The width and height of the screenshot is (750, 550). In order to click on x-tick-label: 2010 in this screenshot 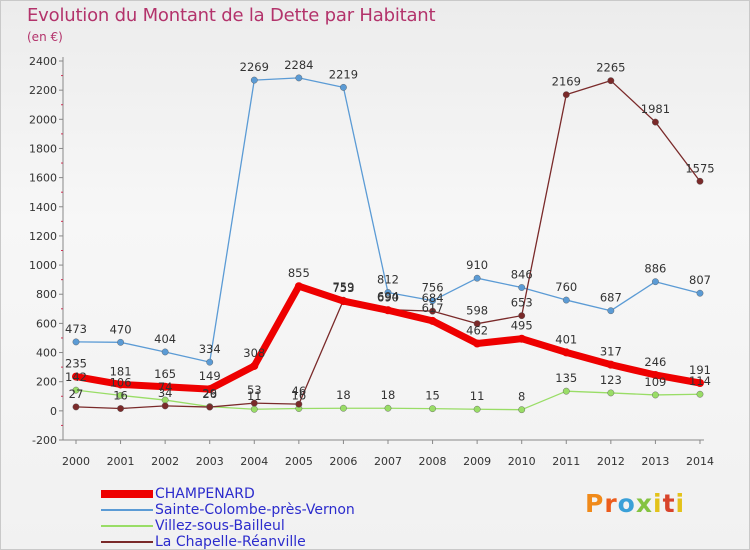, I will do `click(522, 461)`.